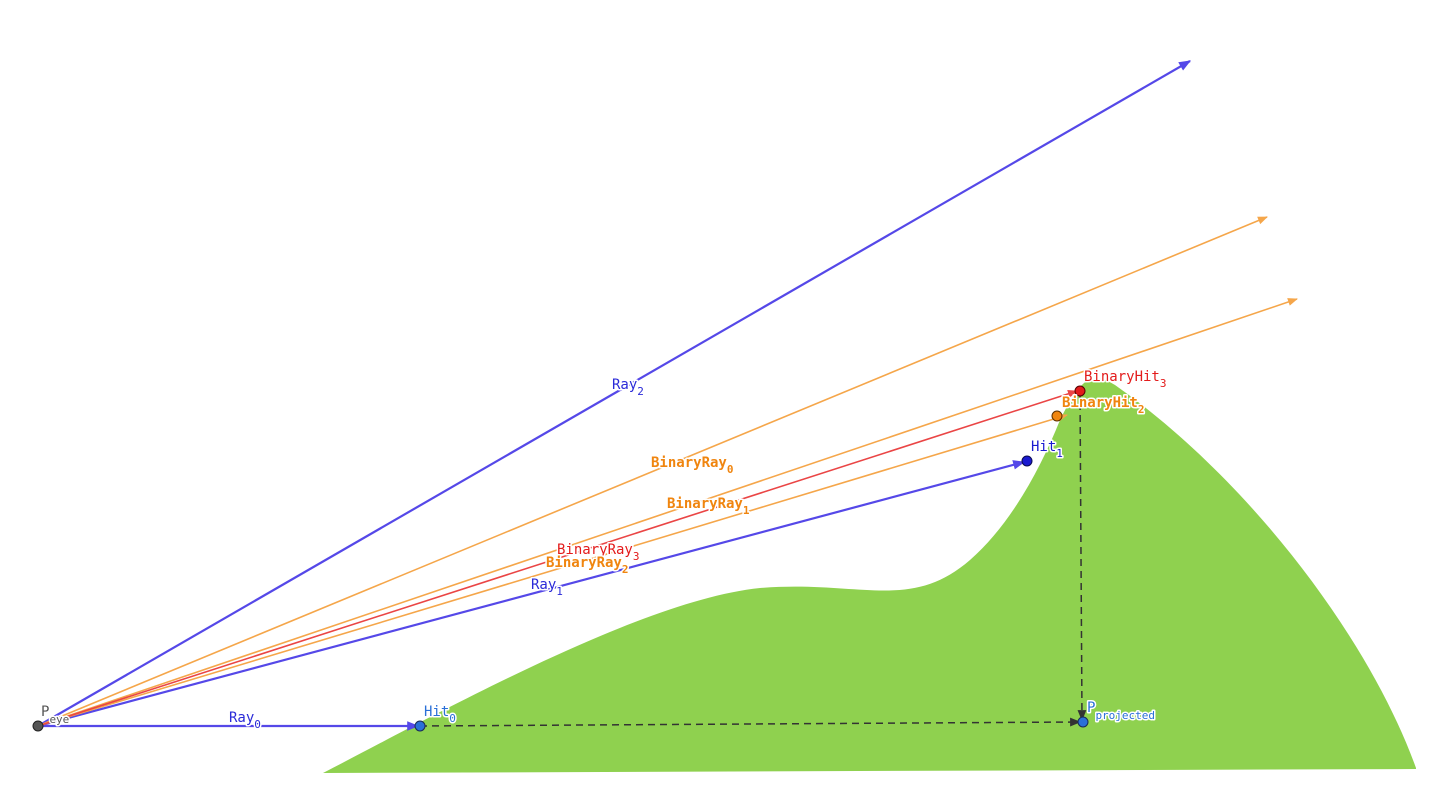  I want to click on eye-label-main: P, so click(45, 712).